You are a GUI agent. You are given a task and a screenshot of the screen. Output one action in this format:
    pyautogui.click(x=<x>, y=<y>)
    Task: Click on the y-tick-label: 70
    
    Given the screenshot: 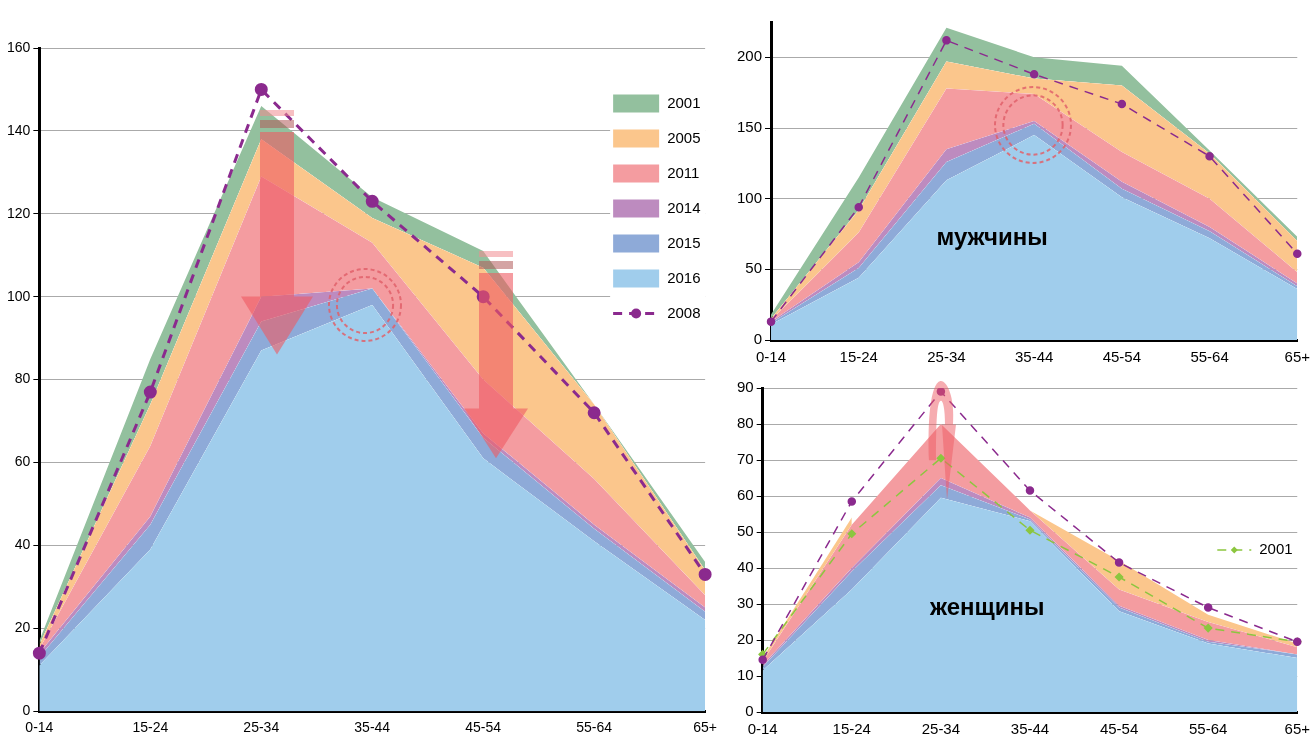 What is the action you would take?
    pyautogui.click(x=745, y=459)
    